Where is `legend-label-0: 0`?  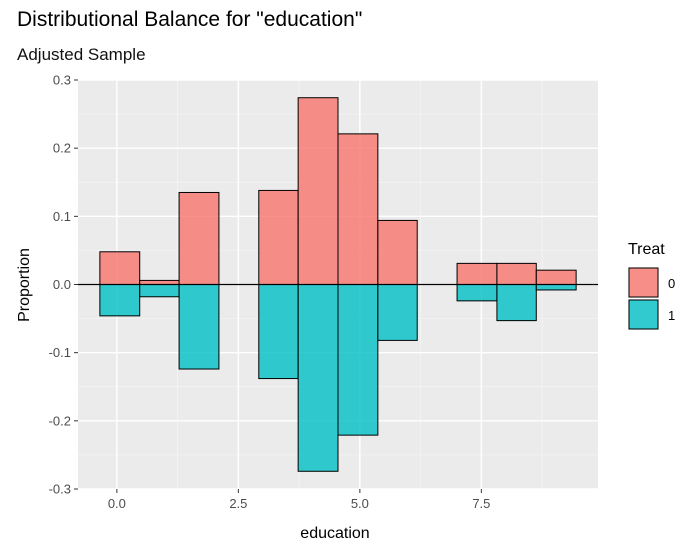 legend-label-0: 0 is located at coordinates (671, 283).